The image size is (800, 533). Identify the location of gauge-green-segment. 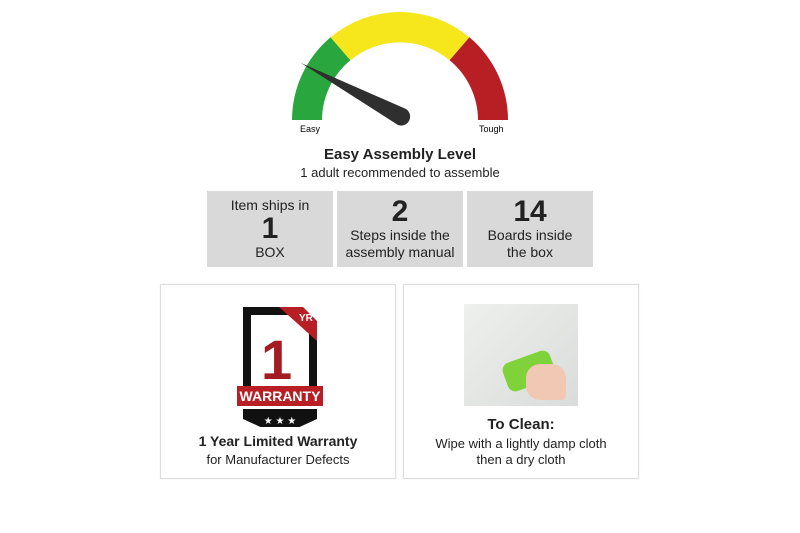
(321, 78).